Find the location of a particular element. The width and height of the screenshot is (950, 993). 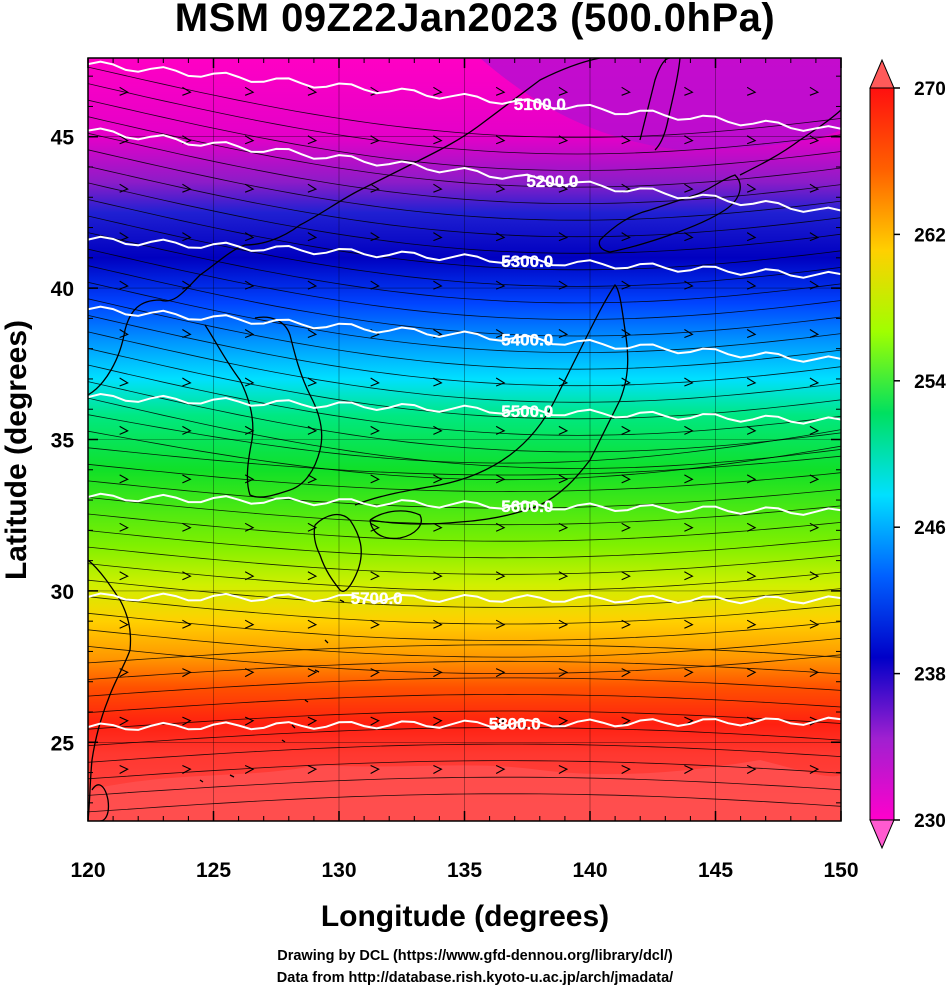

height-contour-label: 5500.0 is located at coordinates (527, 411).